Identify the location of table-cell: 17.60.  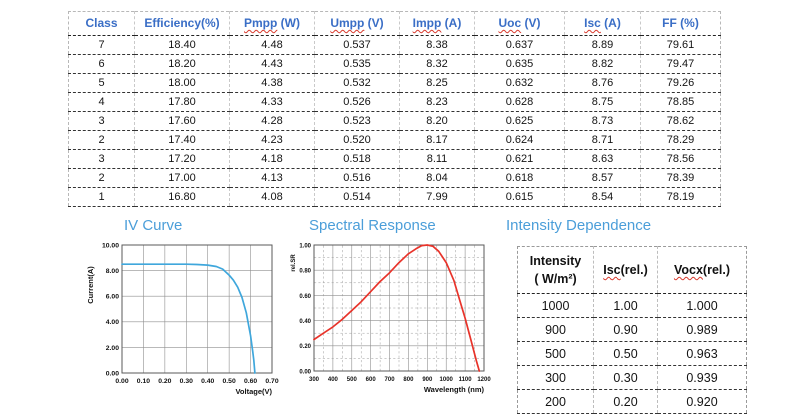
(182, 121).